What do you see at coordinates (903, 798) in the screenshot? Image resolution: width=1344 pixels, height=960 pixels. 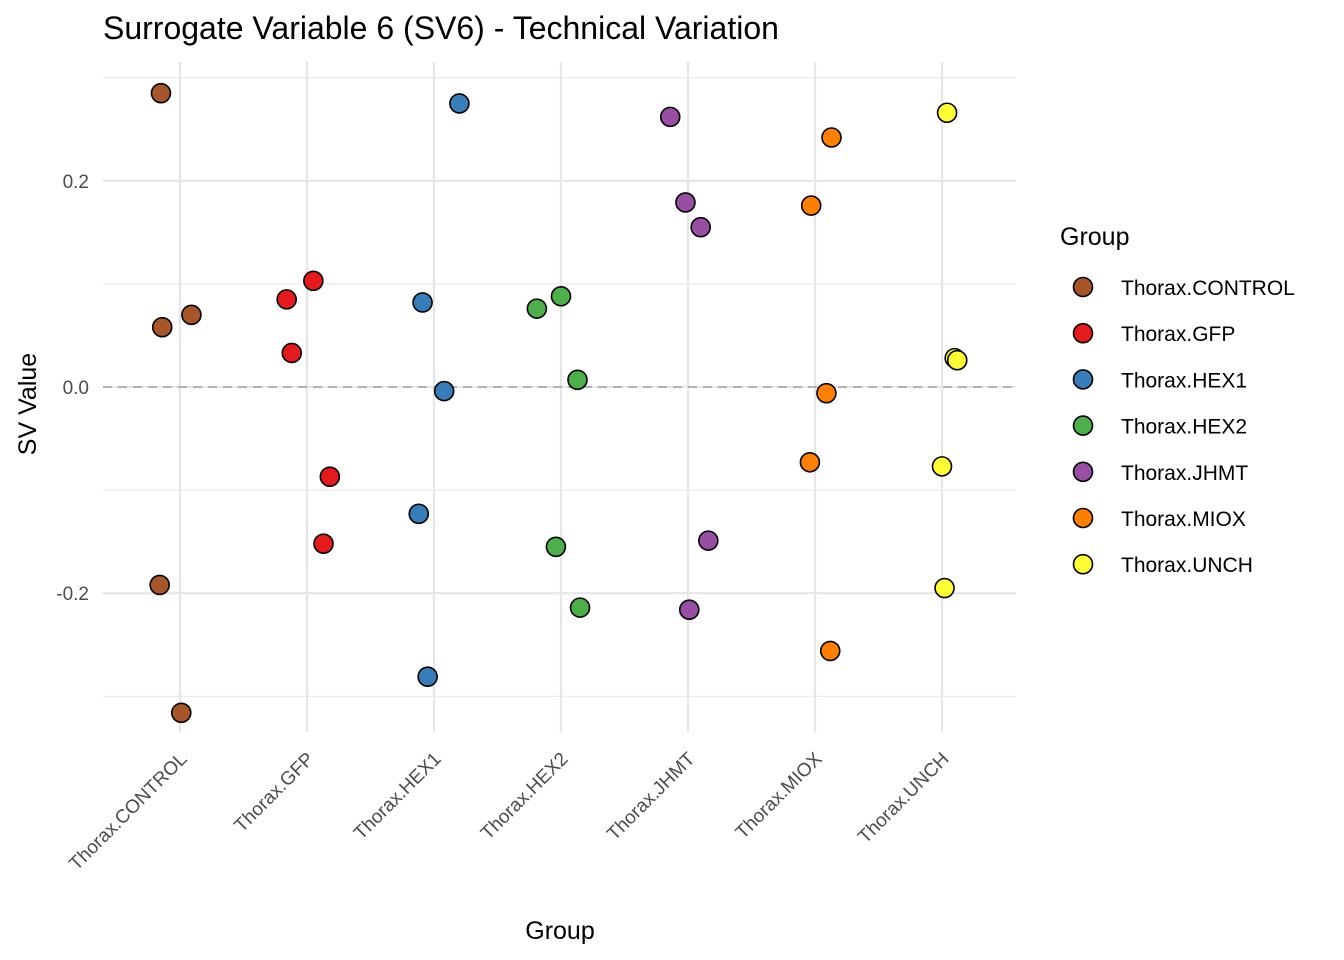 I see `x-tick-label: Thorax.UNCH` at bounding box center [903, 798].